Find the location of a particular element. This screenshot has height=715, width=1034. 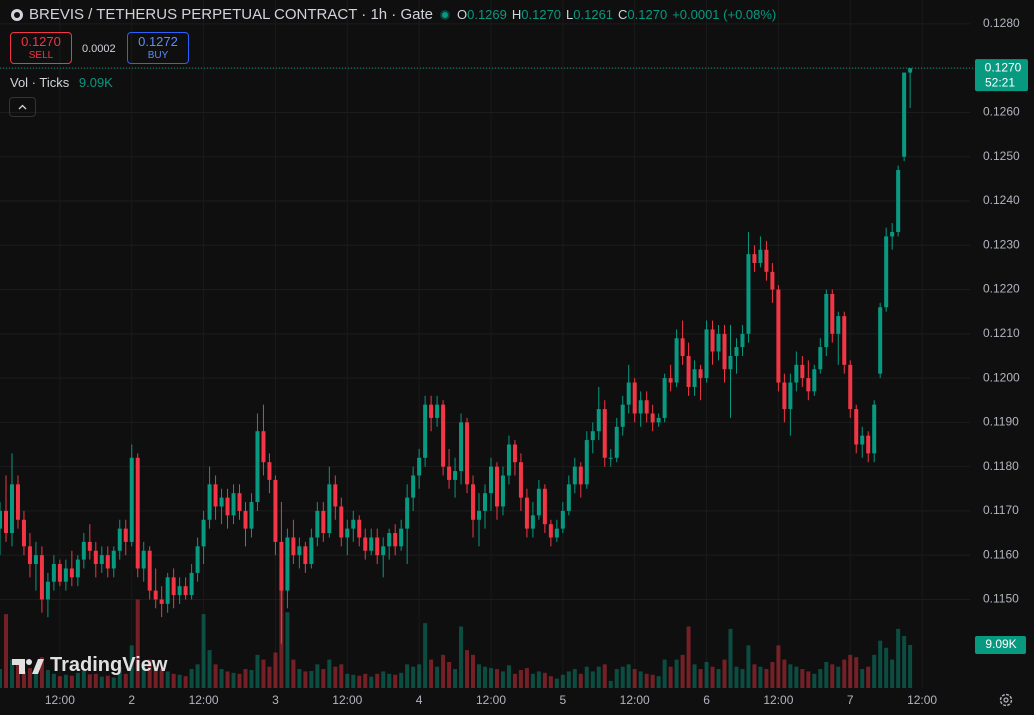

x-tick-label: 5 is located at coordinates (562, 700).